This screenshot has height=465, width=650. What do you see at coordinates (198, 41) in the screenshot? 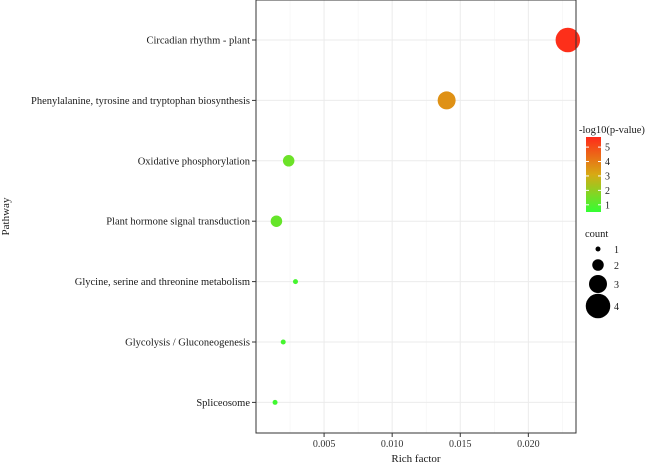
I see `y-tick-label: Circadian rhythm - plant` at bounding box center [198, 41].